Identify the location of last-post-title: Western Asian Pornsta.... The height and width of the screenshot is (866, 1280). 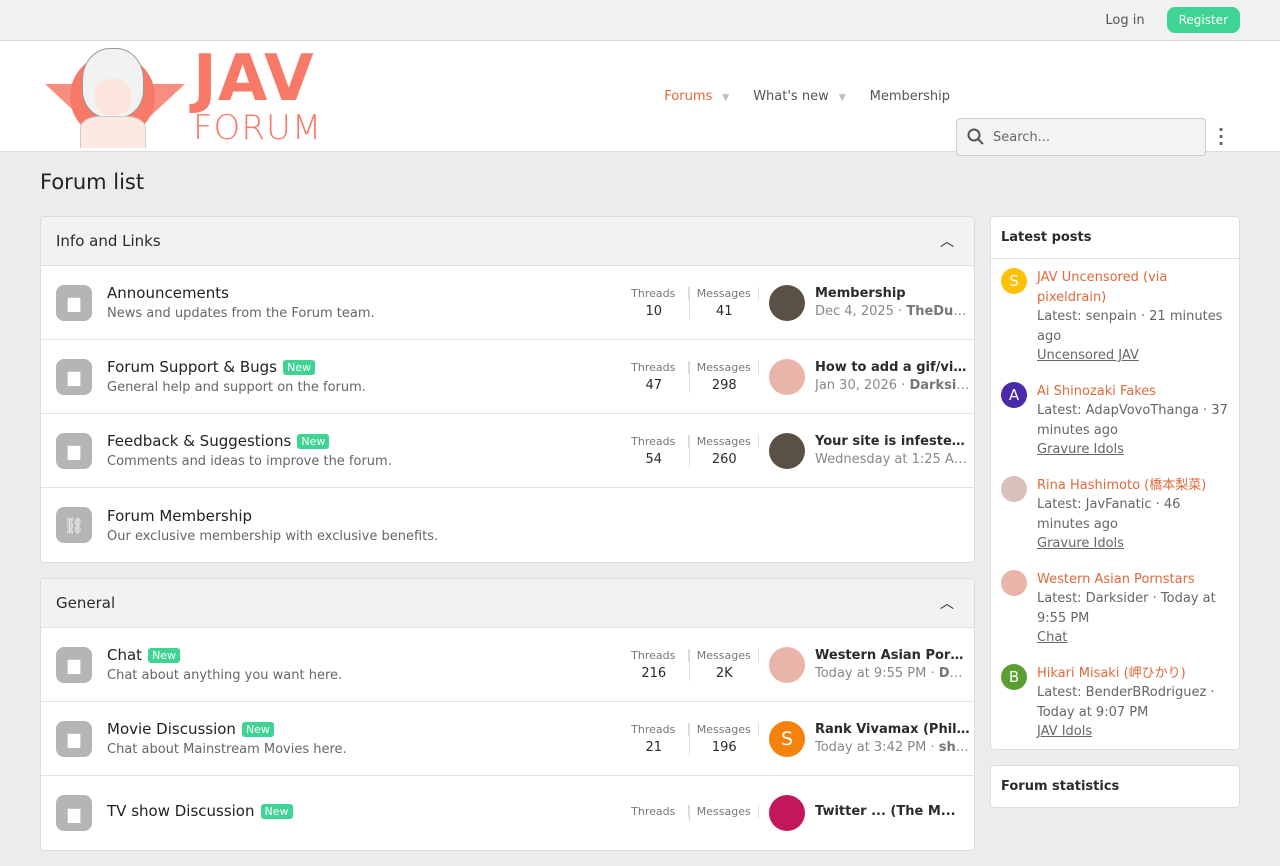
(892, 655).